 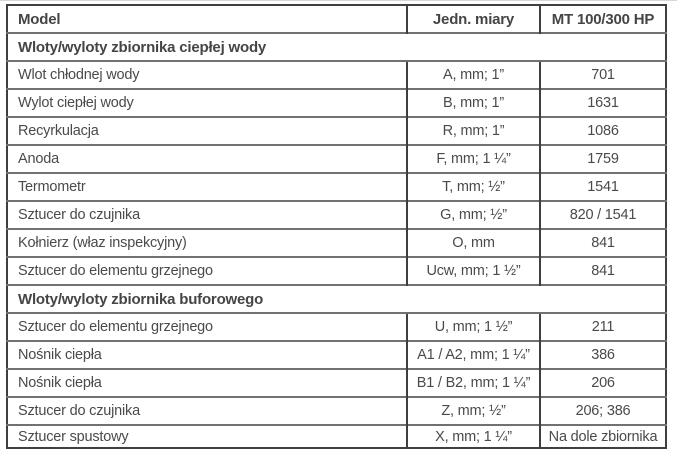 What do you see at coordinates (473, 326) in the screenshot?
I see `row-unit: U, mm; 1 ½”` at bounding box center [473, 326].